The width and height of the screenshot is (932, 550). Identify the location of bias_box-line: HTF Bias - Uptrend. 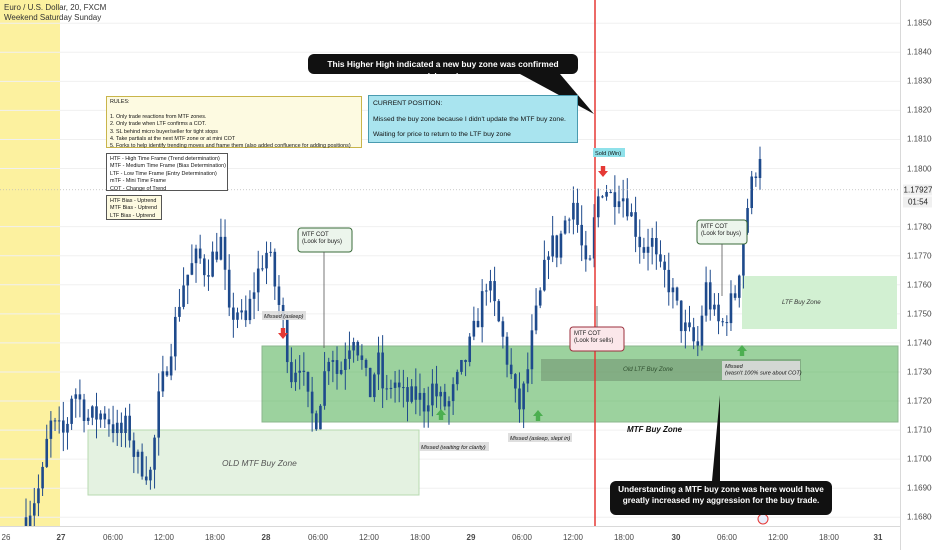
(133, 201).